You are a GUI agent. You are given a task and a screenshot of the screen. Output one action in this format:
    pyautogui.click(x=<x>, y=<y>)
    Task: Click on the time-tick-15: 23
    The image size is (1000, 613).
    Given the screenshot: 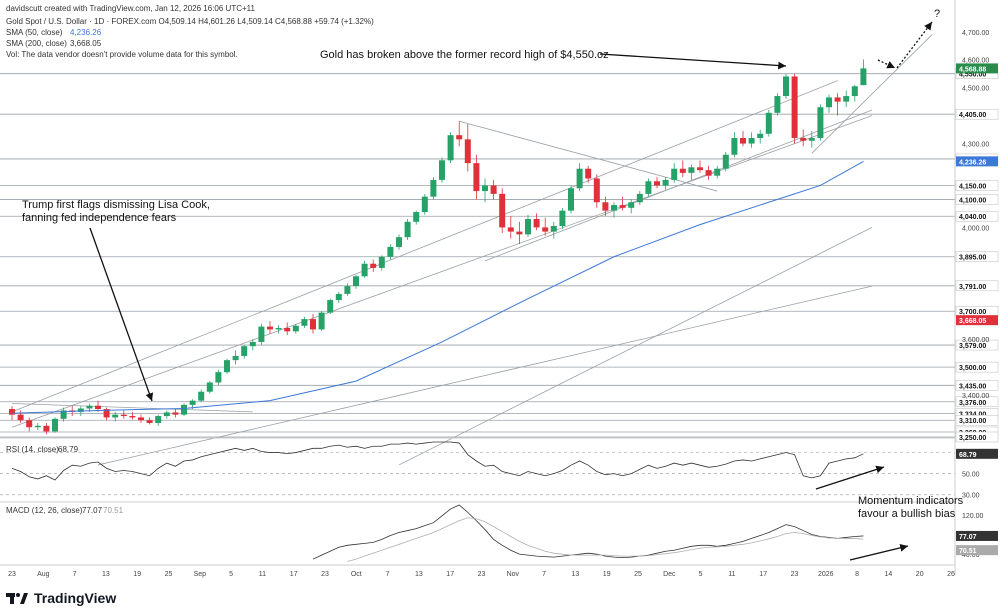 What is the action you would take?
    pyautogui.click(x=482, y=574)
    